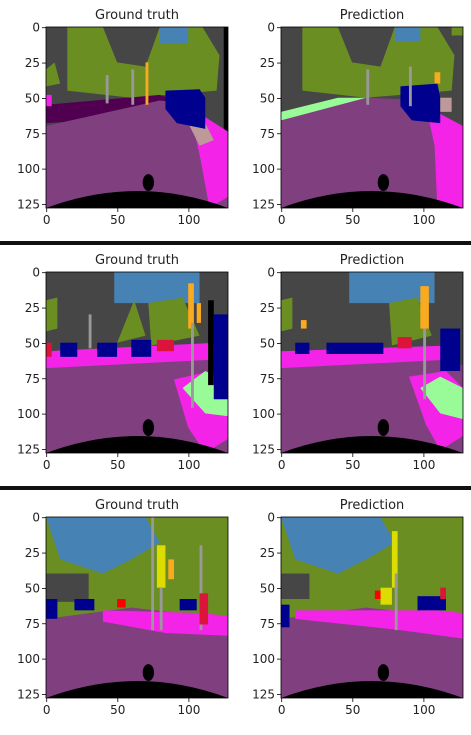  Describe the element at coordinates (225, 91) in the screenshot. I see `ego-region` at that location.